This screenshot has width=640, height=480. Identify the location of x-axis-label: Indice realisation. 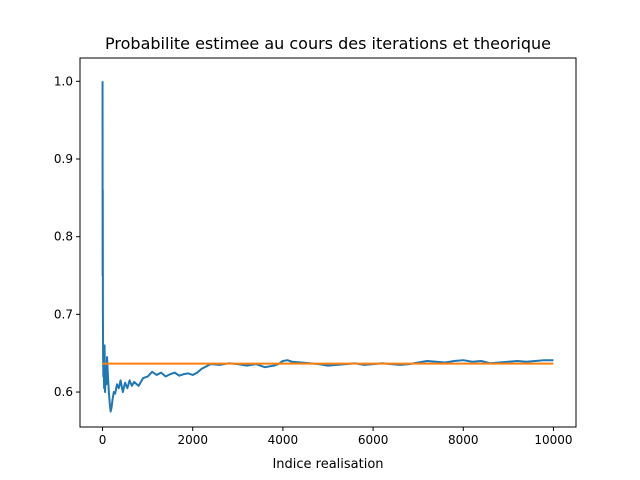
(327, 464).